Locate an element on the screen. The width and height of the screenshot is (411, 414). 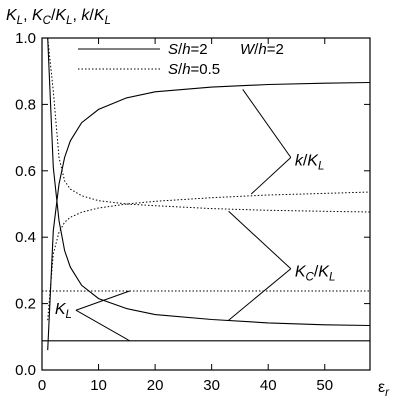
x-tick-label: 30 is located at coordinates (211, 385).